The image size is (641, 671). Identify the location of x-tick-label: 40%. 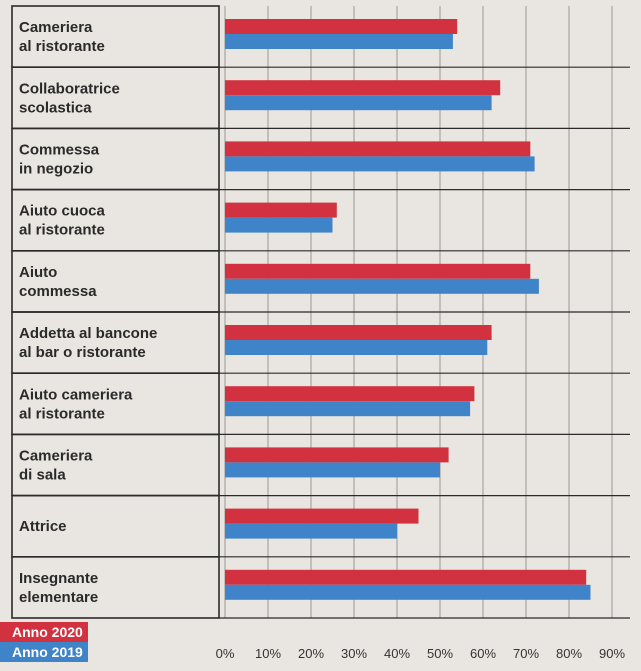
(397, 653).